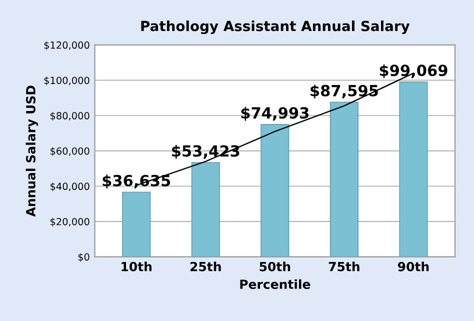 This screenshot has width=474, height=321. I want to click on y-tick-label: $60,000, so click(70, 151).